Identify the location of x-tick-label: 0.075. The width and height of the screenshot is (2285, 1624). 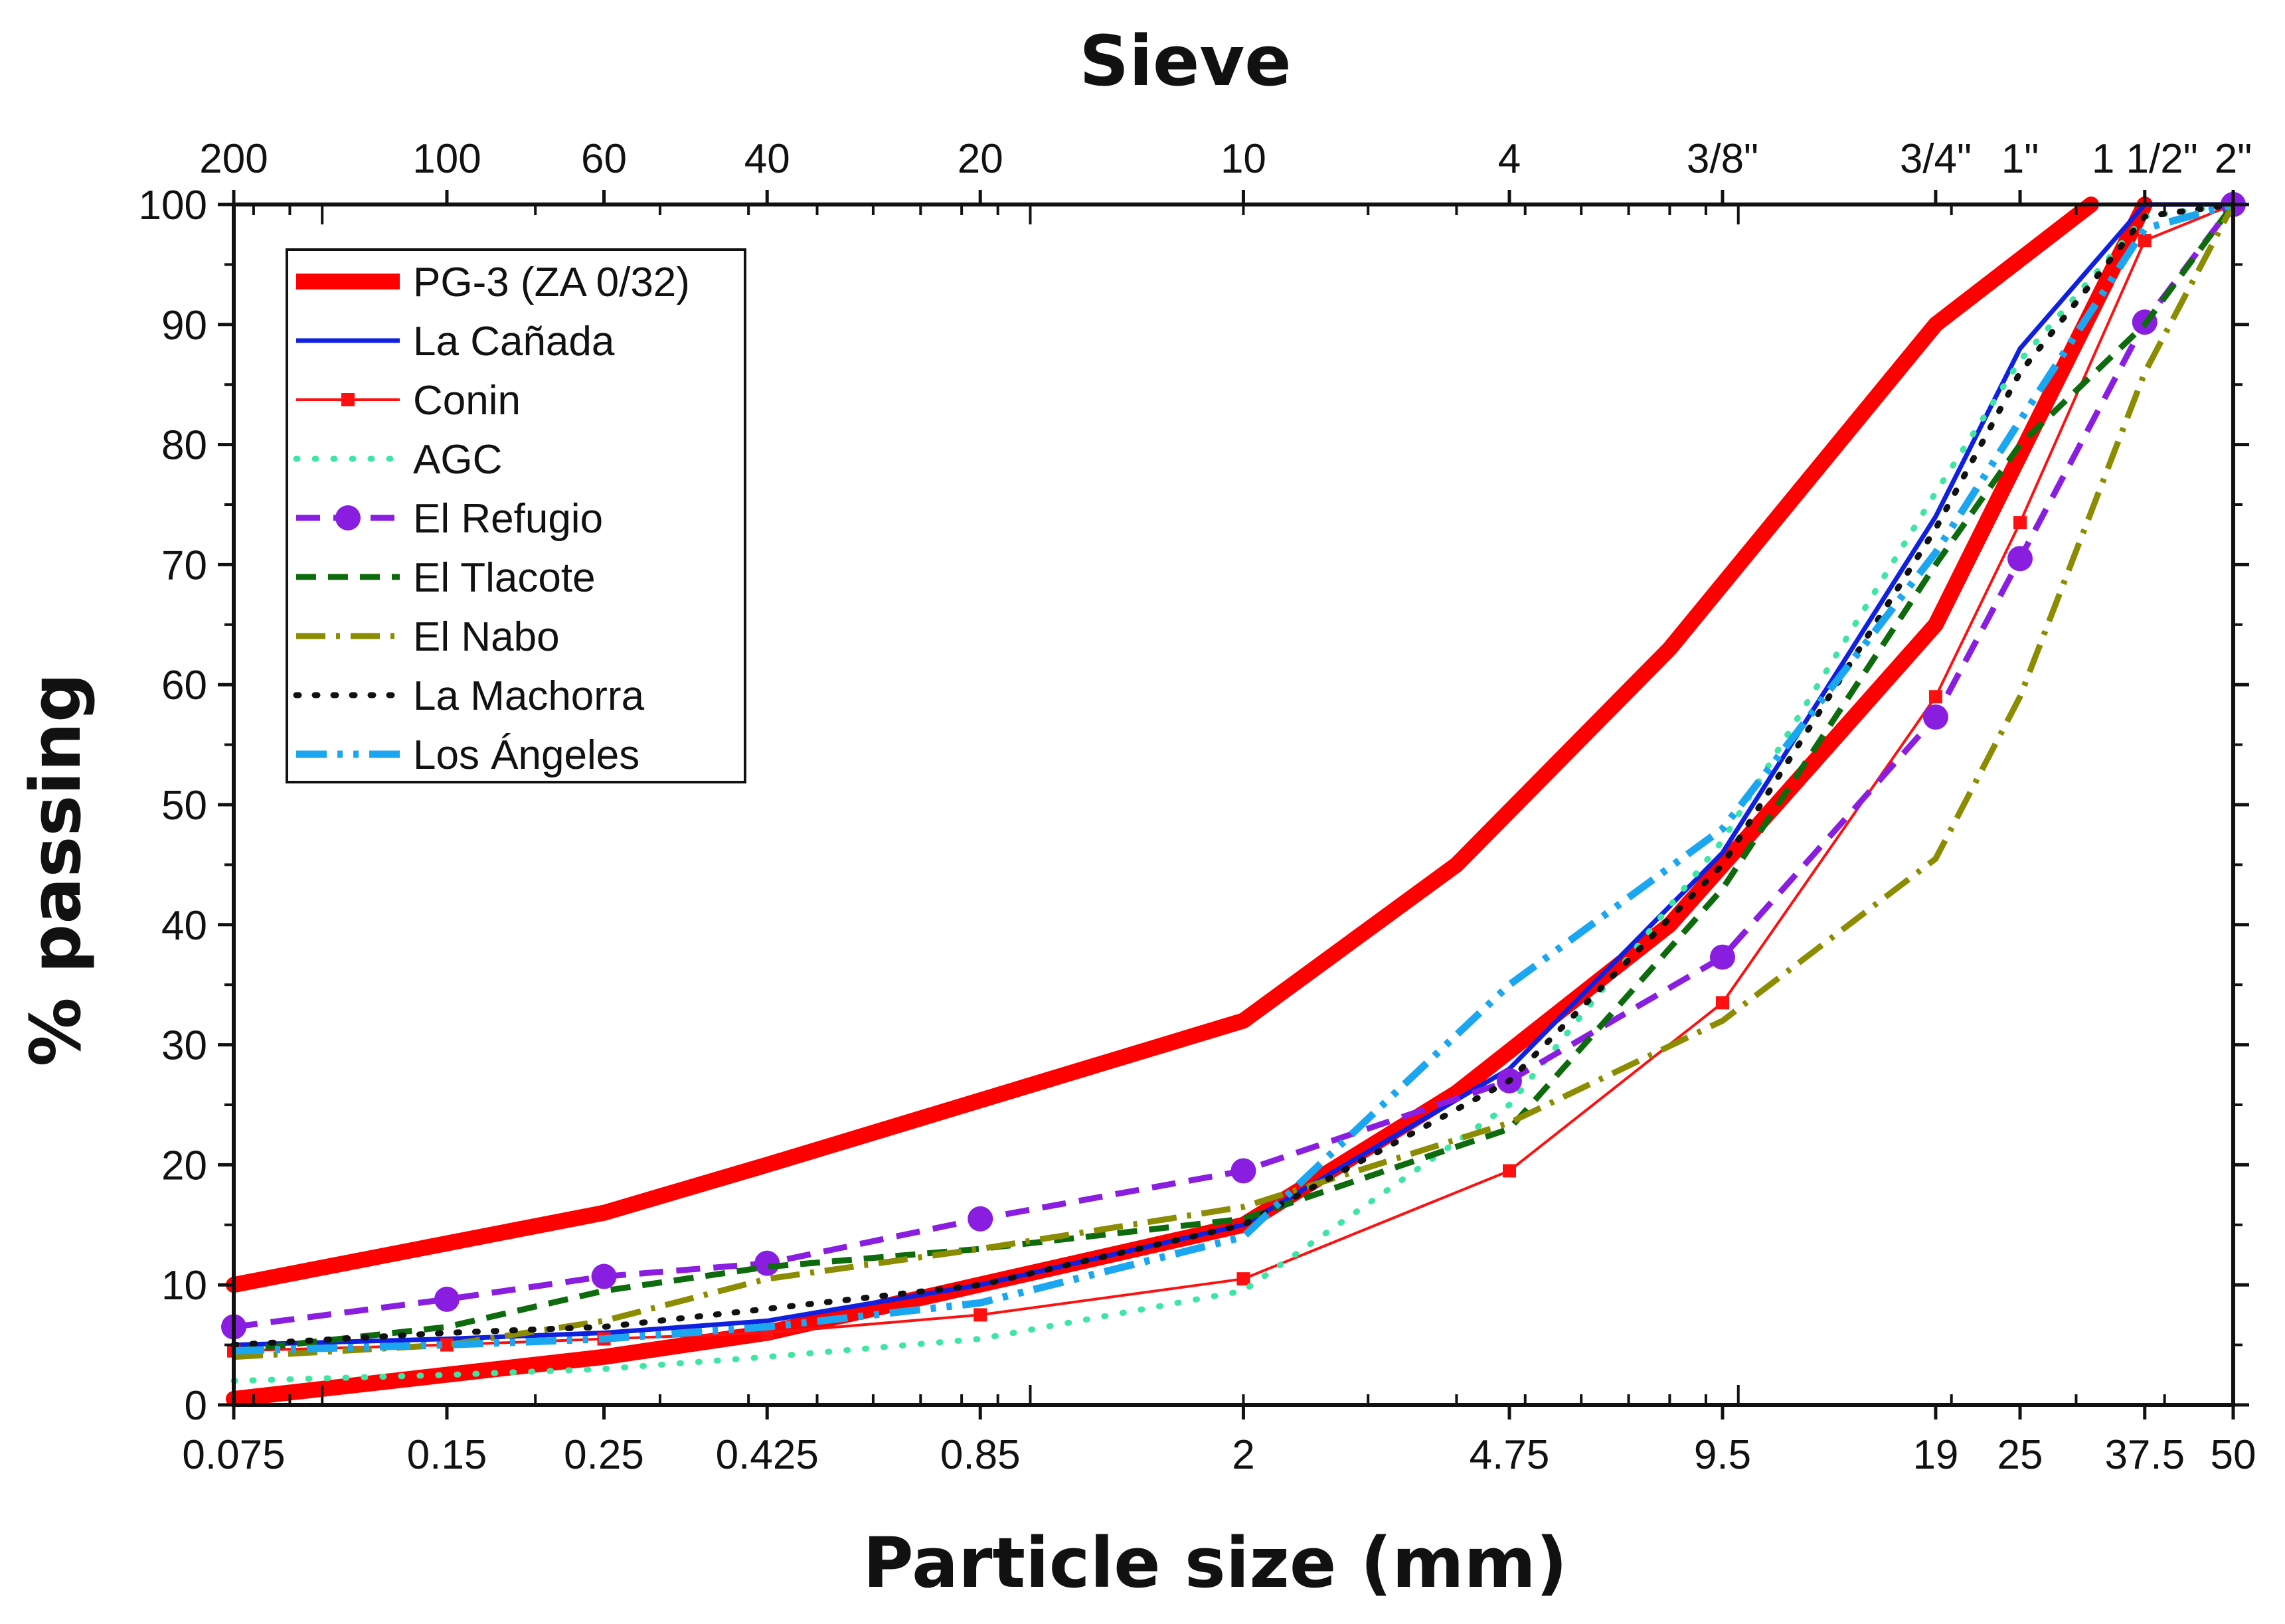
(233, 1455).